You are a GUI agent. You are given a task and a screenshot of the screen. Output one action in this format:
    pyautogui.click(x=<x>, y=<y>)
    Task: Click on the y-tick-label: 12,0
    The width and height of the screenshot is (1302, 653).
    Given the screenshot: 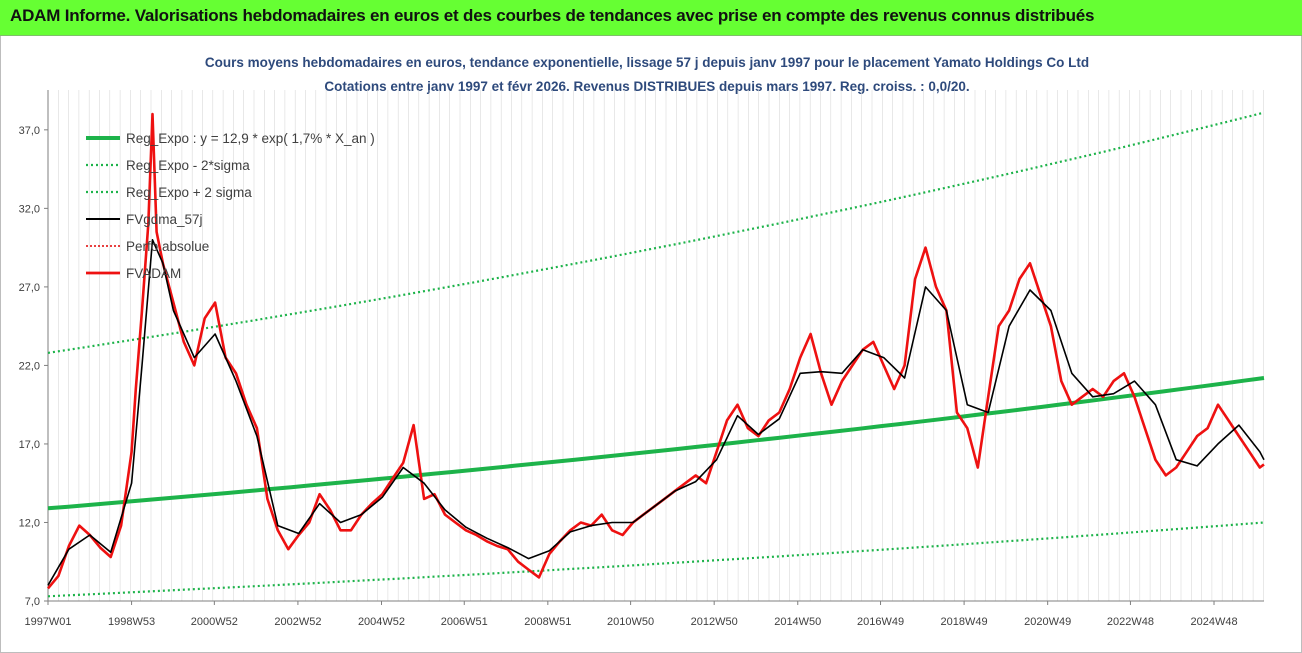 What is the action you would take?
    pyautogui.click(x=29, y=523)
    